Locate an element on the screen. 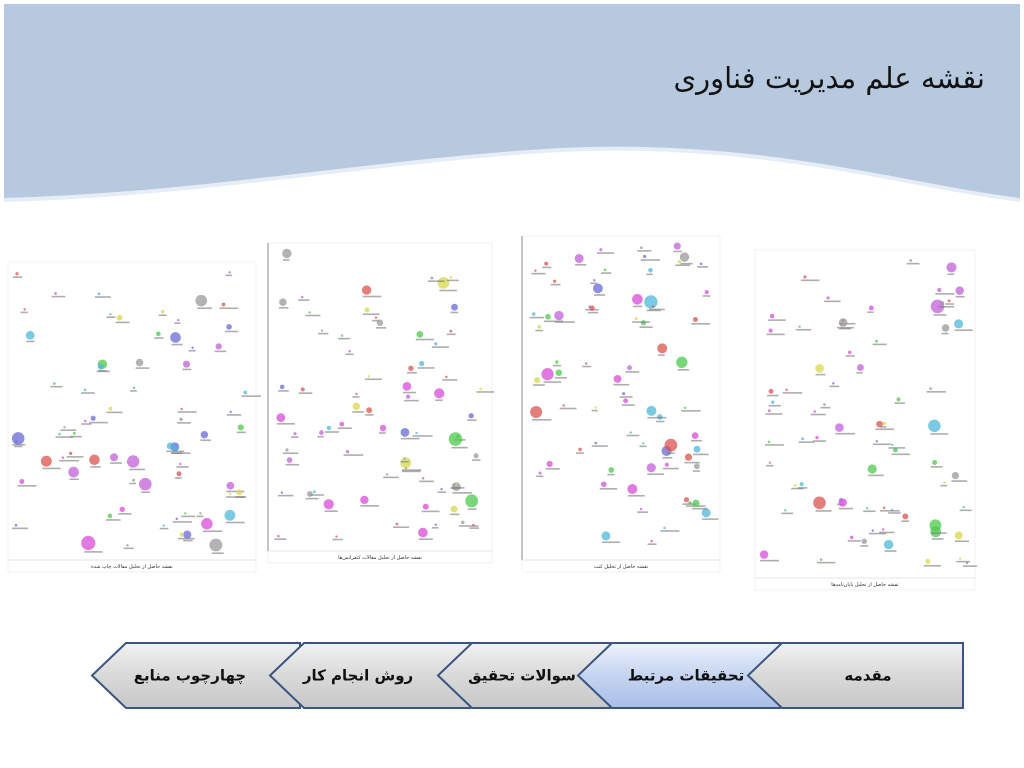 The height and width of the screenshot is (768, 1024). nav-item: مقدمه is located at coordinates (855, 675).